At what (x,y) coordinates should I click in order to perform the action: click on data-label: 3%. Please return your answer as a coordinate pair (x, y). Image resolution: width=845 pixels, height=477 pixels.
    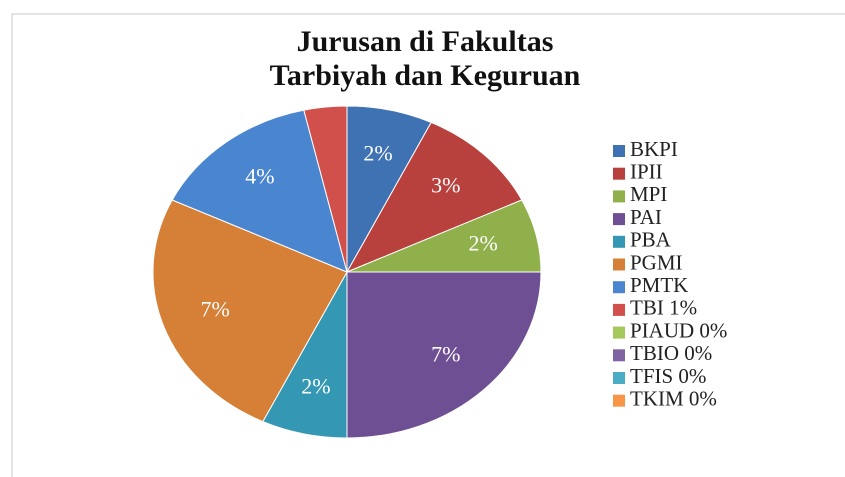
    Looking at the image, I should click on (445, 185).